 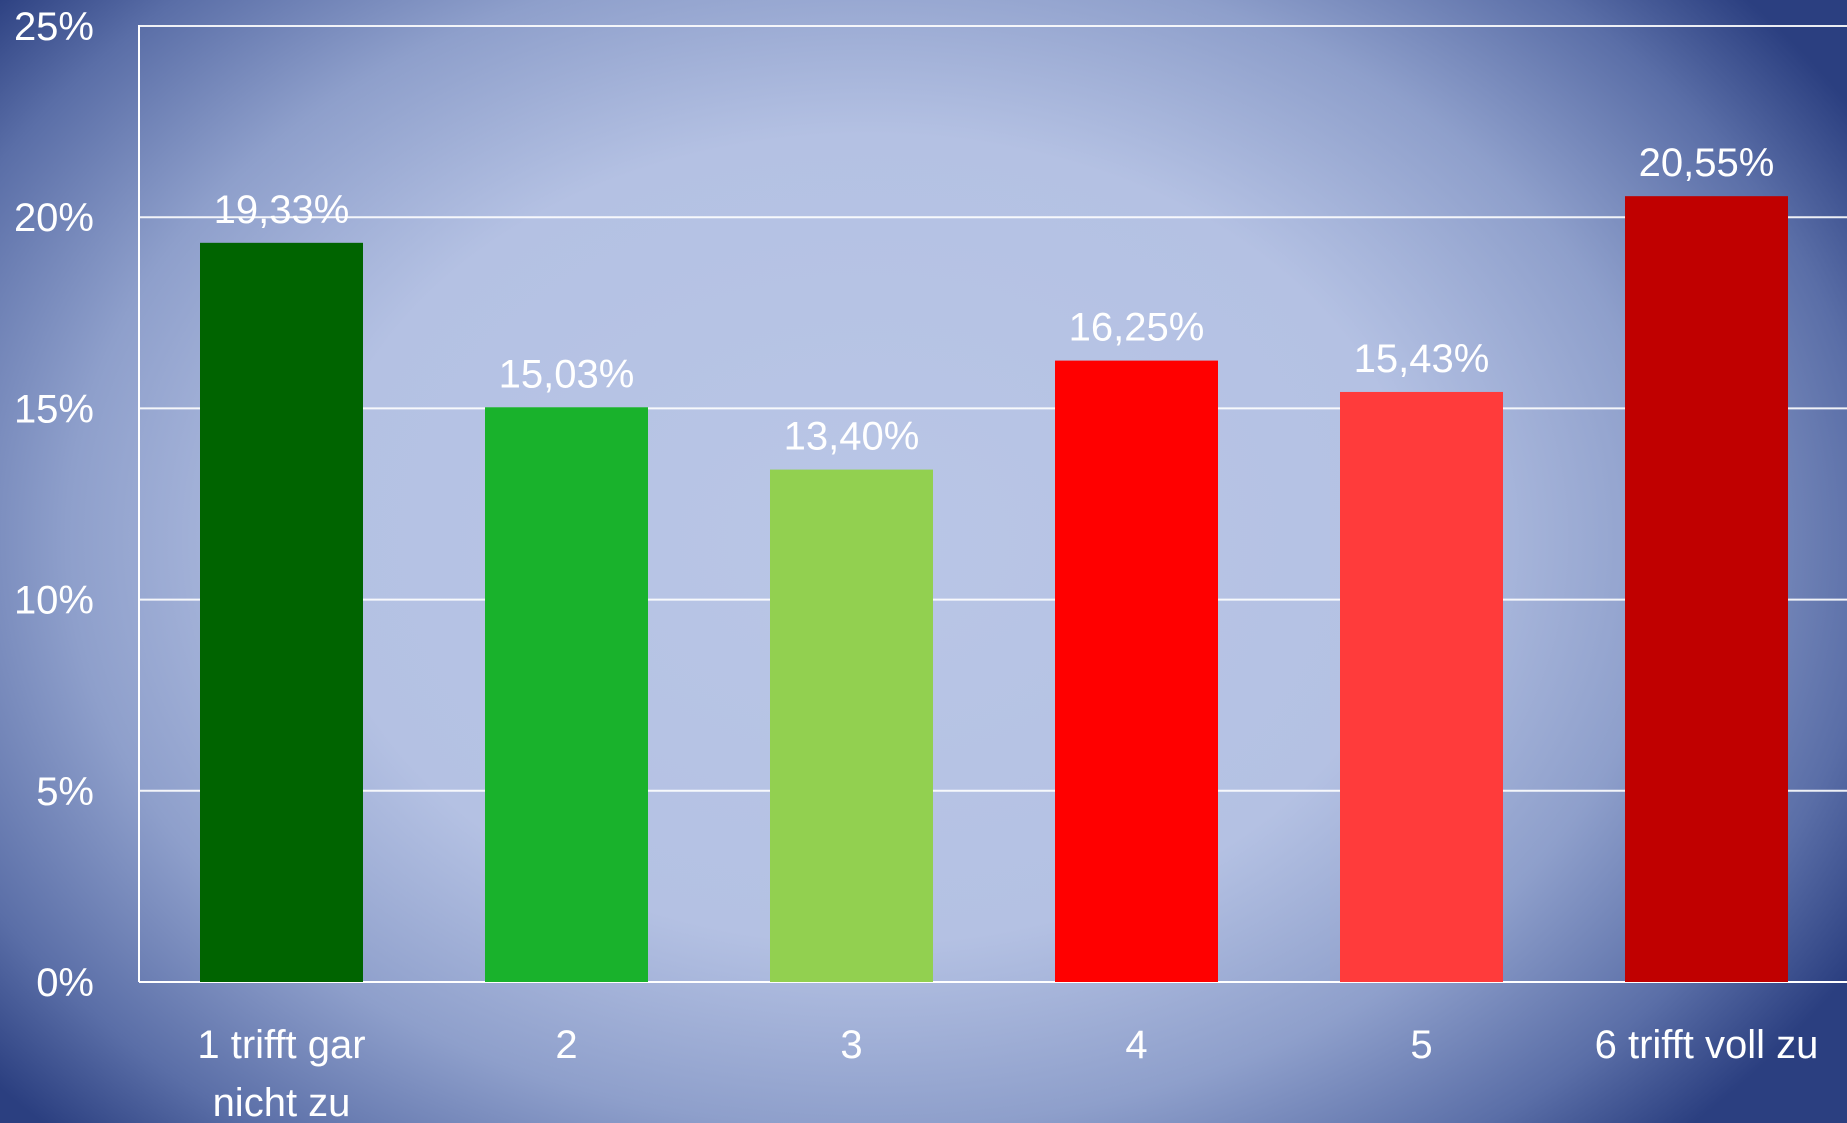 I want to click on data-label-1: 19,33%, so click(x=282, y=210).